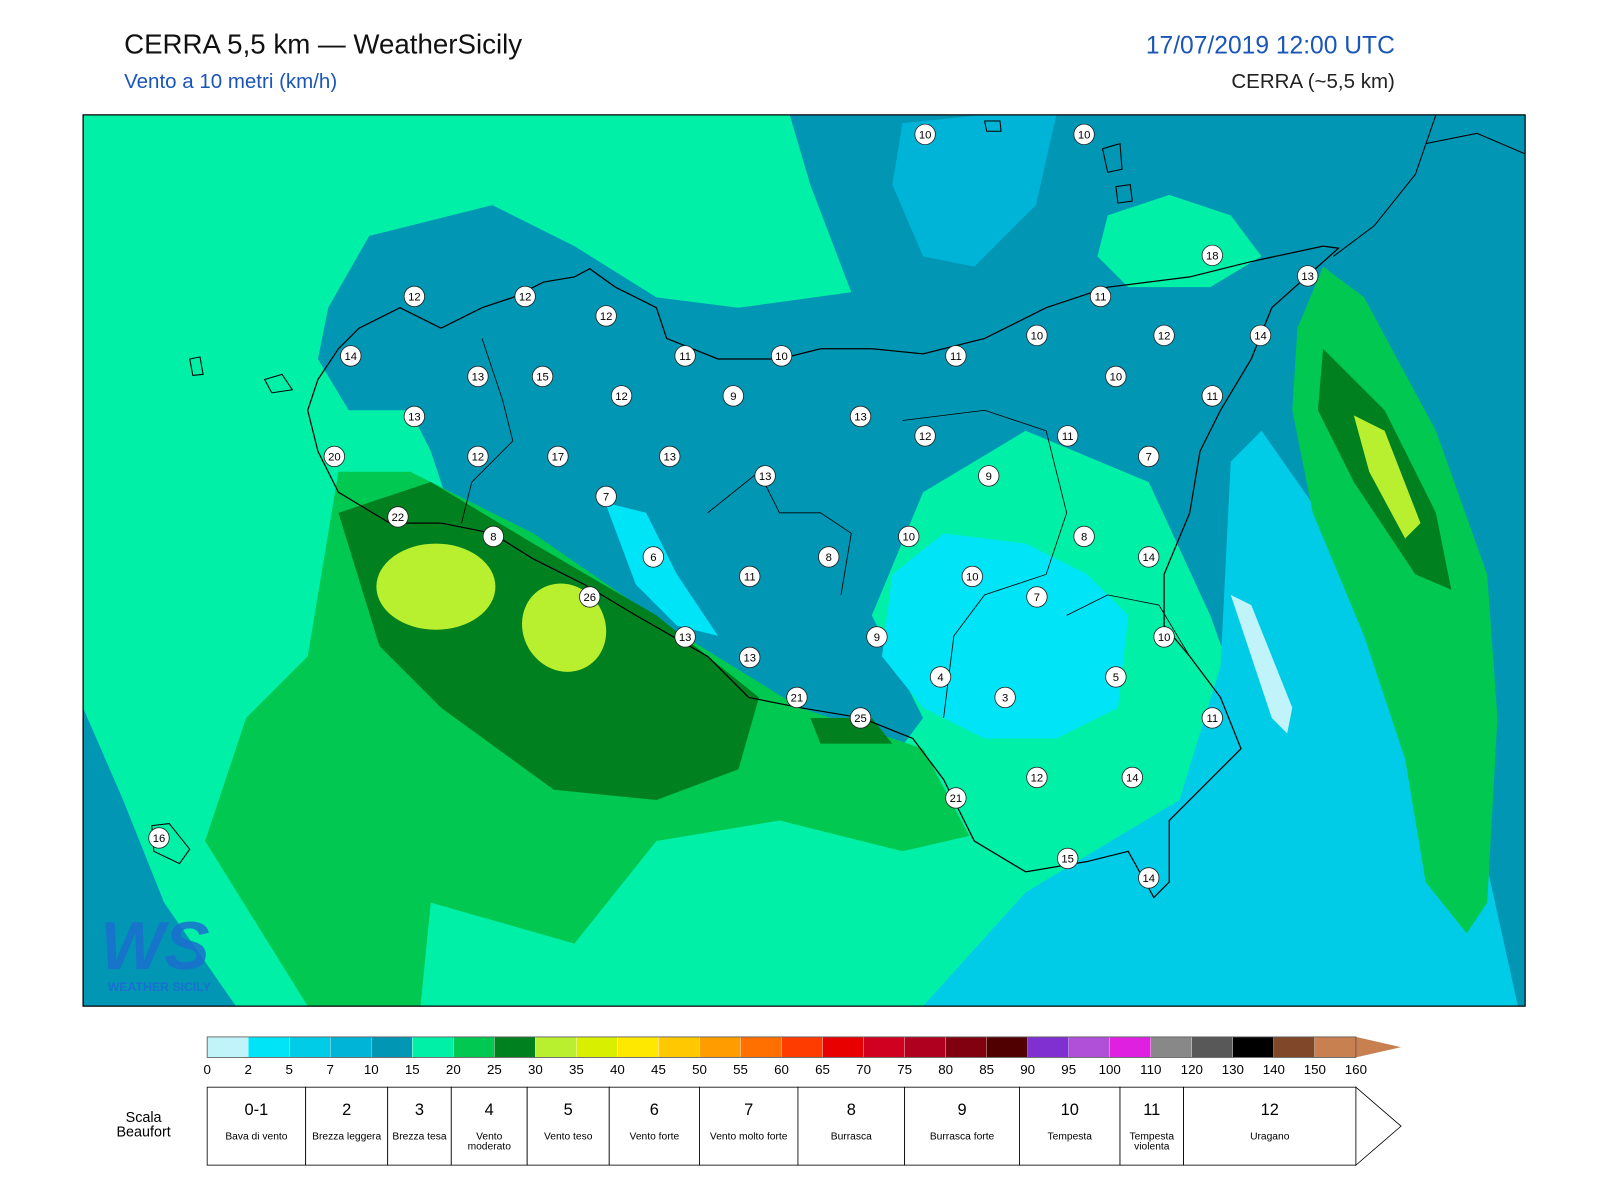 Image resolution: width=1600 pixels, height=1200 pixels. Describe the element at coordinates (1270, 45) in the screenshot. I see `date: 17/07/2019 12:00 UTC` at that location.